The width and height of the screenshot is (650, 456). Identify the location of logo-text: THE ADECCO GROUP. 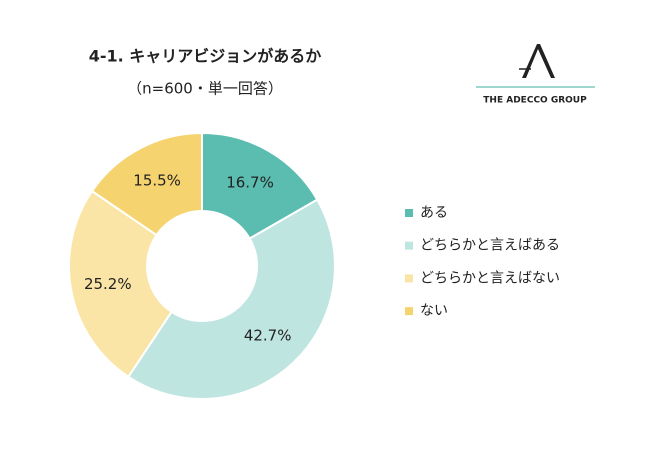
(535, 101).